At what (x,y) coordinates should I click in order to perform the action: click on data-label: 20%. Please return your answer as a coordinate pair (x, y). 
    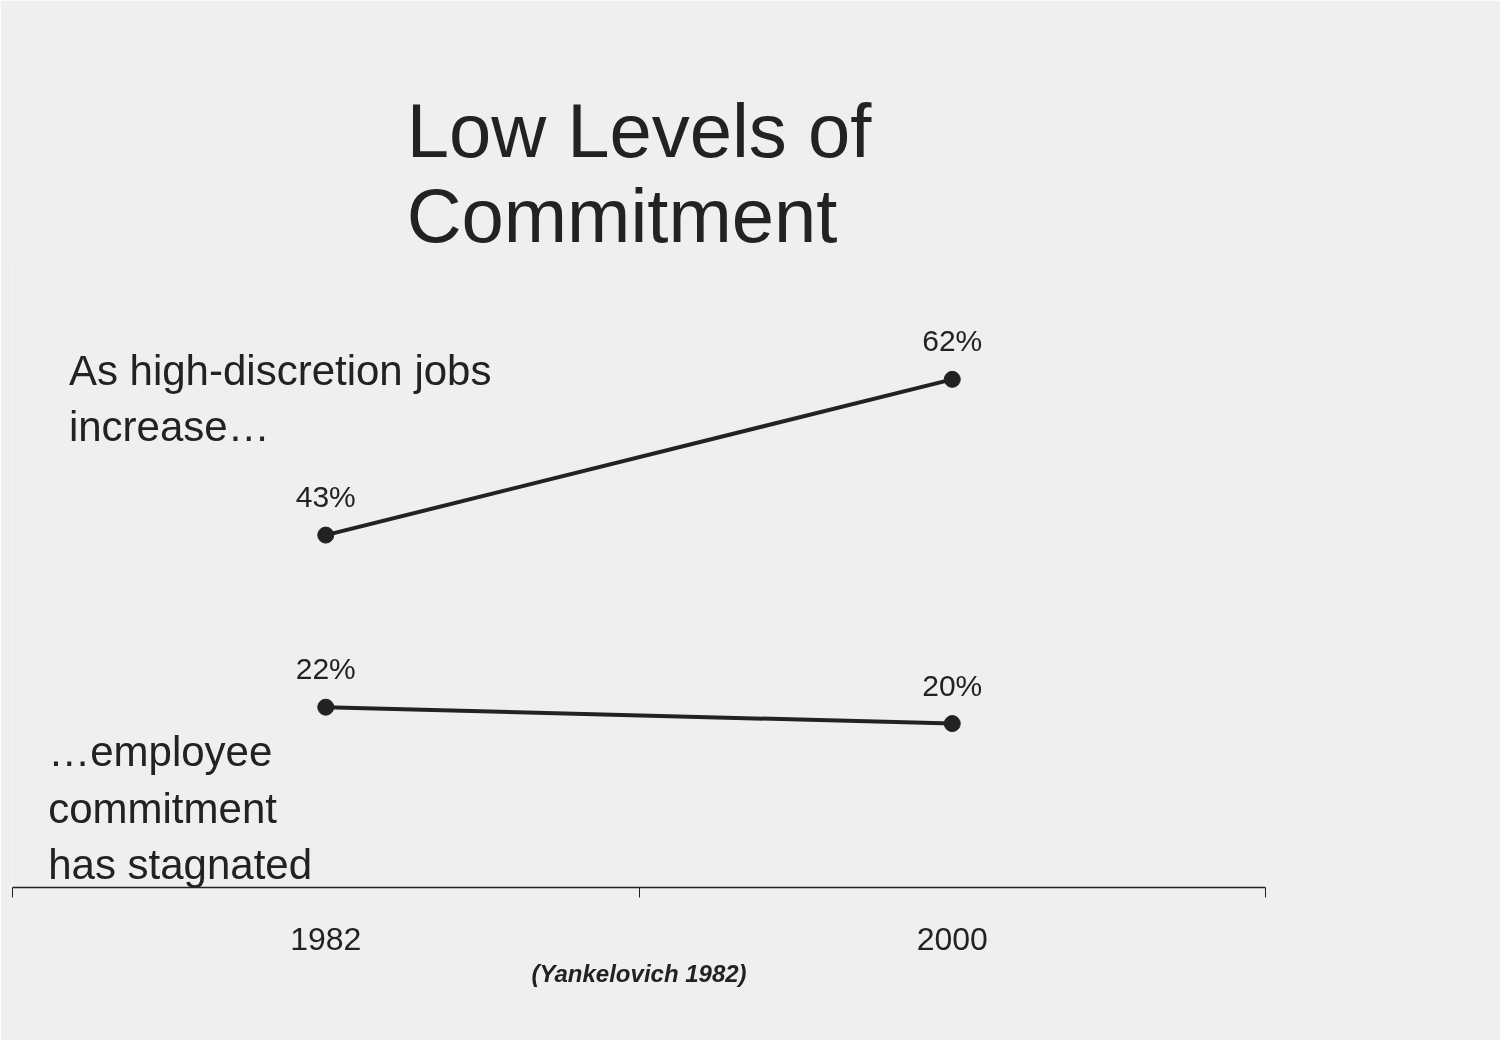
    Looking at the image, I should click on (952, 685).